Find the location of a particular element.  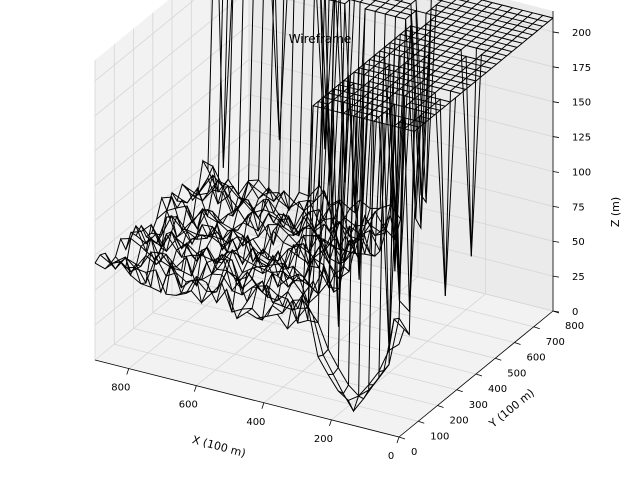

x-tick-label: 200 is located at coordinates (323, 439).